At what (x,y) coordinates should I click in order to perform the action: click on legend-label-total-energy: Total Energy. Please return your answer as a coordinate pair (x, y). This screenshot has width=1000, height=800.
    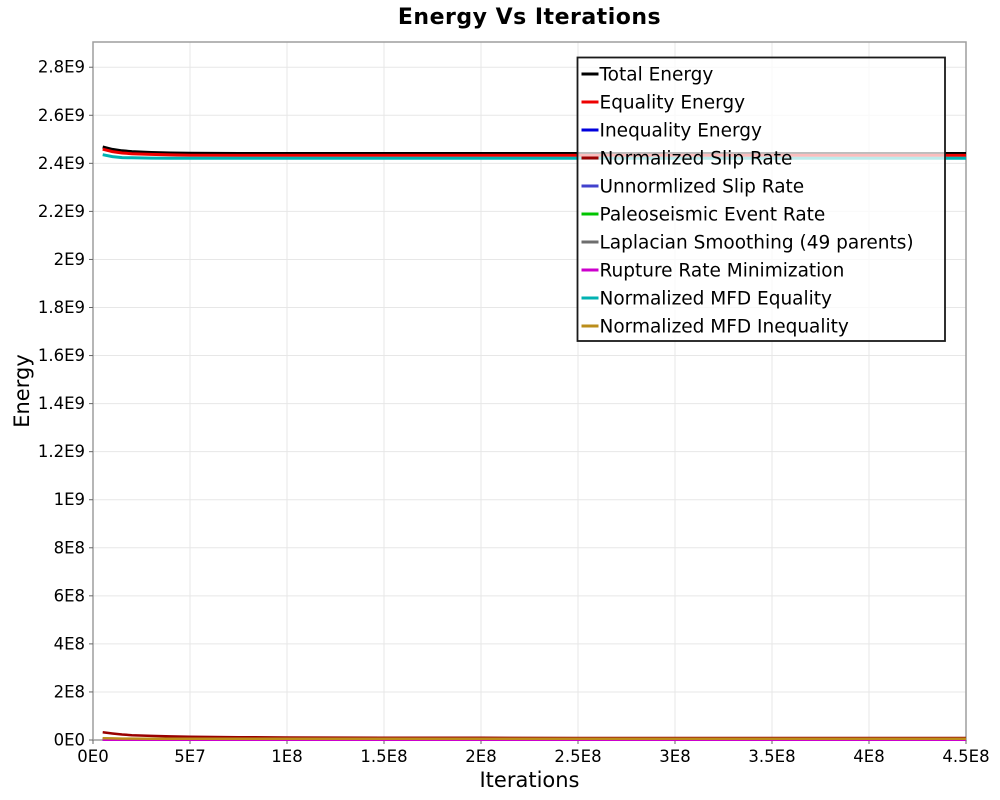
    Looking at the image, I should click on (656, 75).